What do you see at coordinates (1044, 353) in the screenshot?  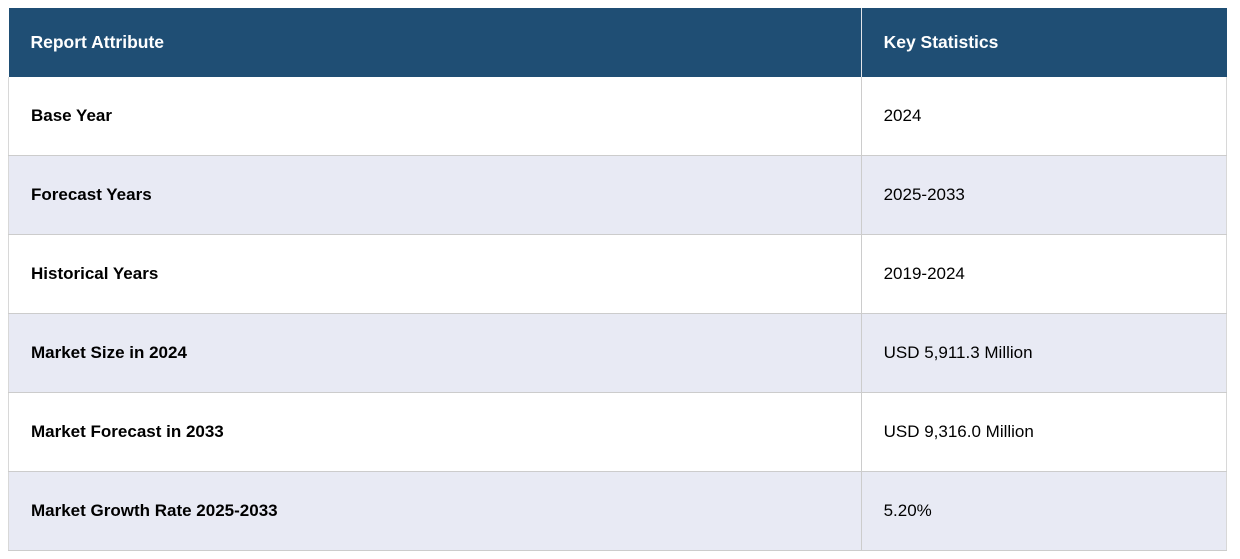 I see `value-cell: USD 5,911.3 Million` at bounding box center [1044, 353].